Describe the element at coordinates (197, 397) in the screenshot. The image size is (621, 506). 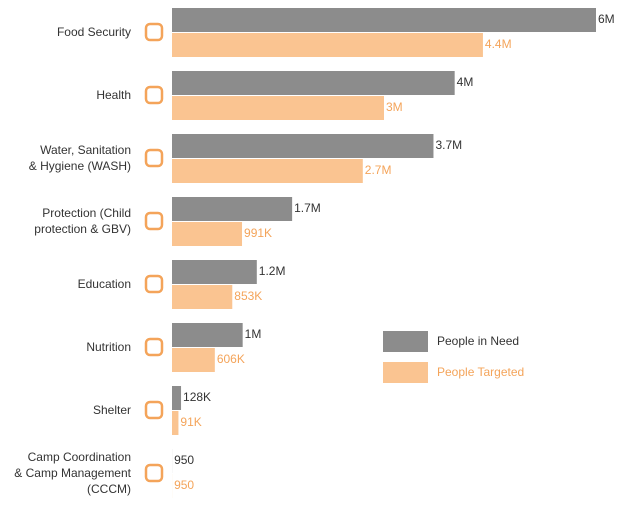
I see `data-label: 128K` at that location.